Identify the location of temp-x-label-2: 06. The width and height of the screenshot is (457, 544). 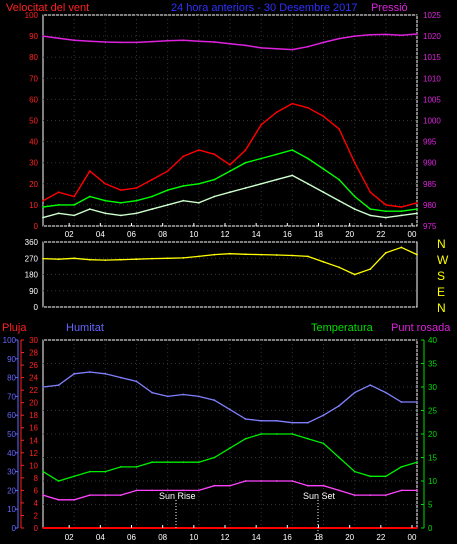
(131, 537).